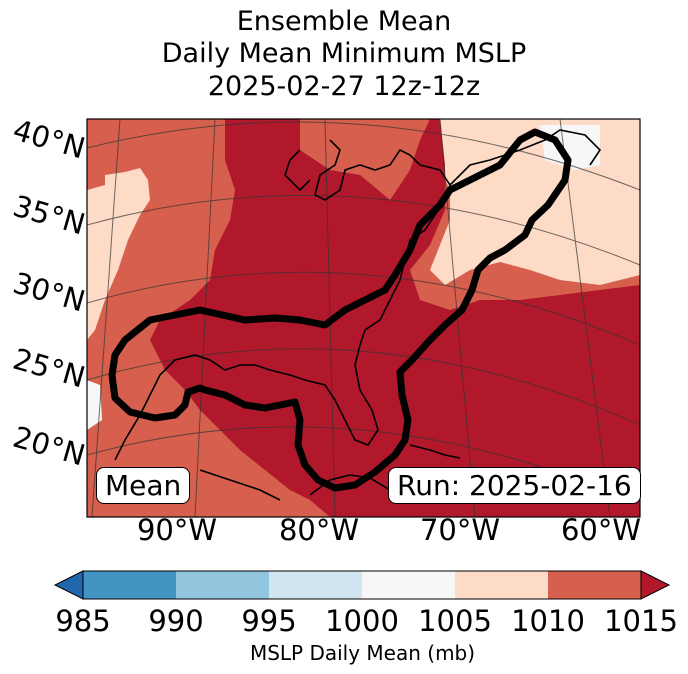  I want to click on run-label: Run: 2025-02-16, so click(514, 485).